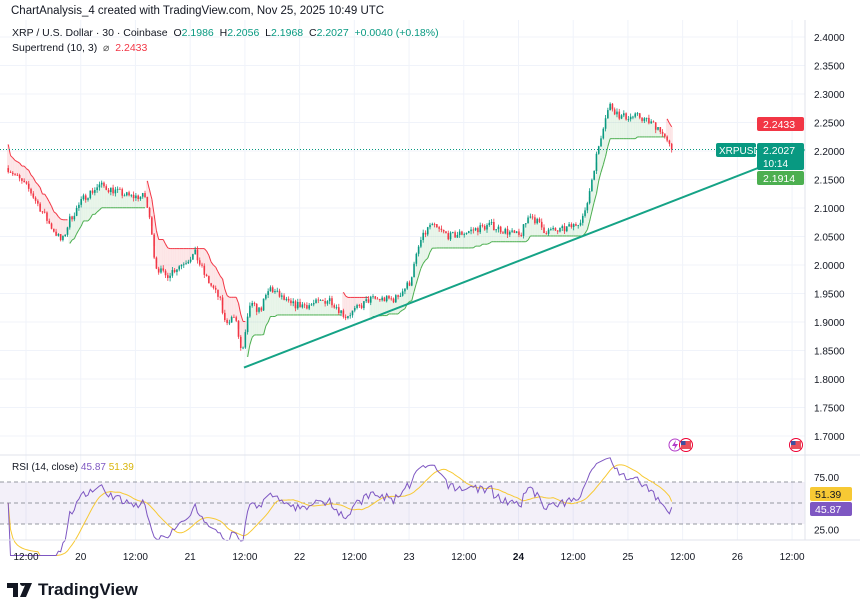 This screenshot has width=860, height=611. Describe the element at coordinates (106, 48) in the screenshot. I see `hidden-eye-icon: ⌀` at that location.